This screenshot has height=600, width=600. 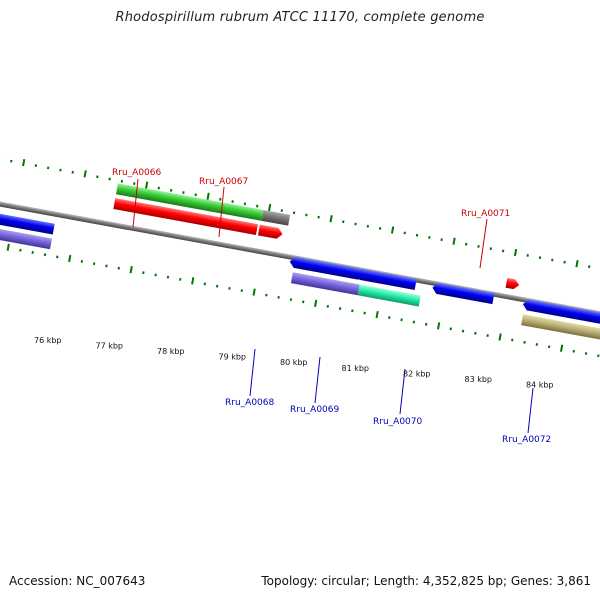 What do you see at coordinates (110, 346) in the screenshot?
I see `scale-label: 77 kbp` at bounding box center [110, 346].